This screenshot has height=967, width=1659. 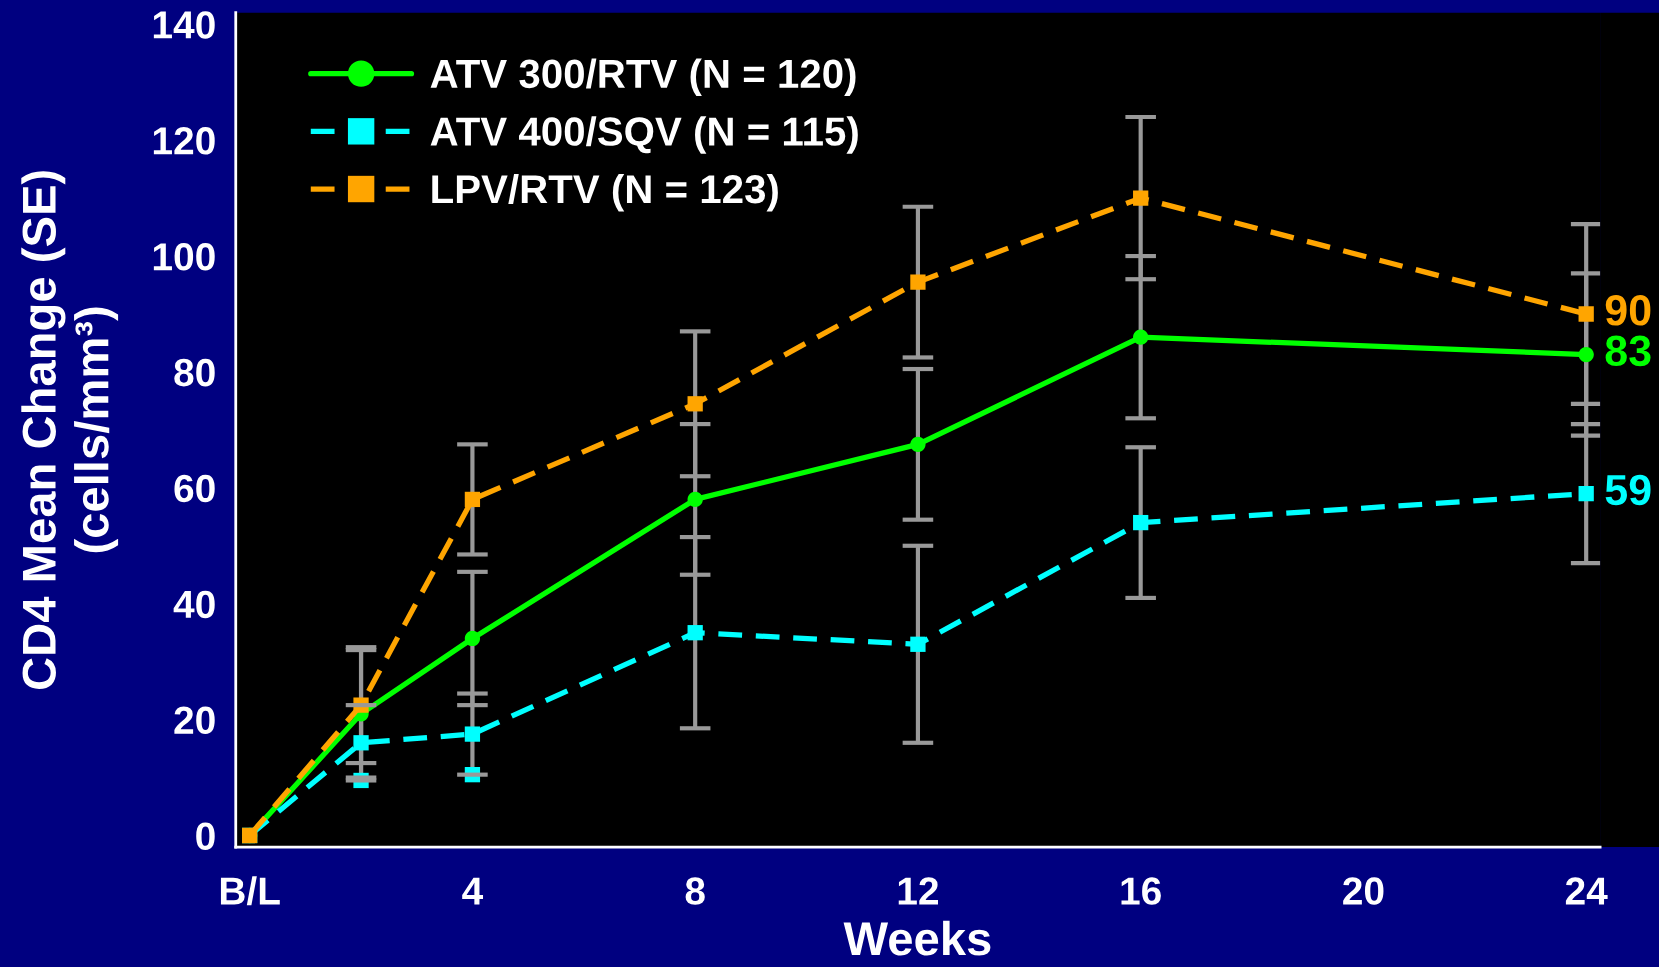 I want to click on y-tick-label: 140, so click(x=184, y=25).